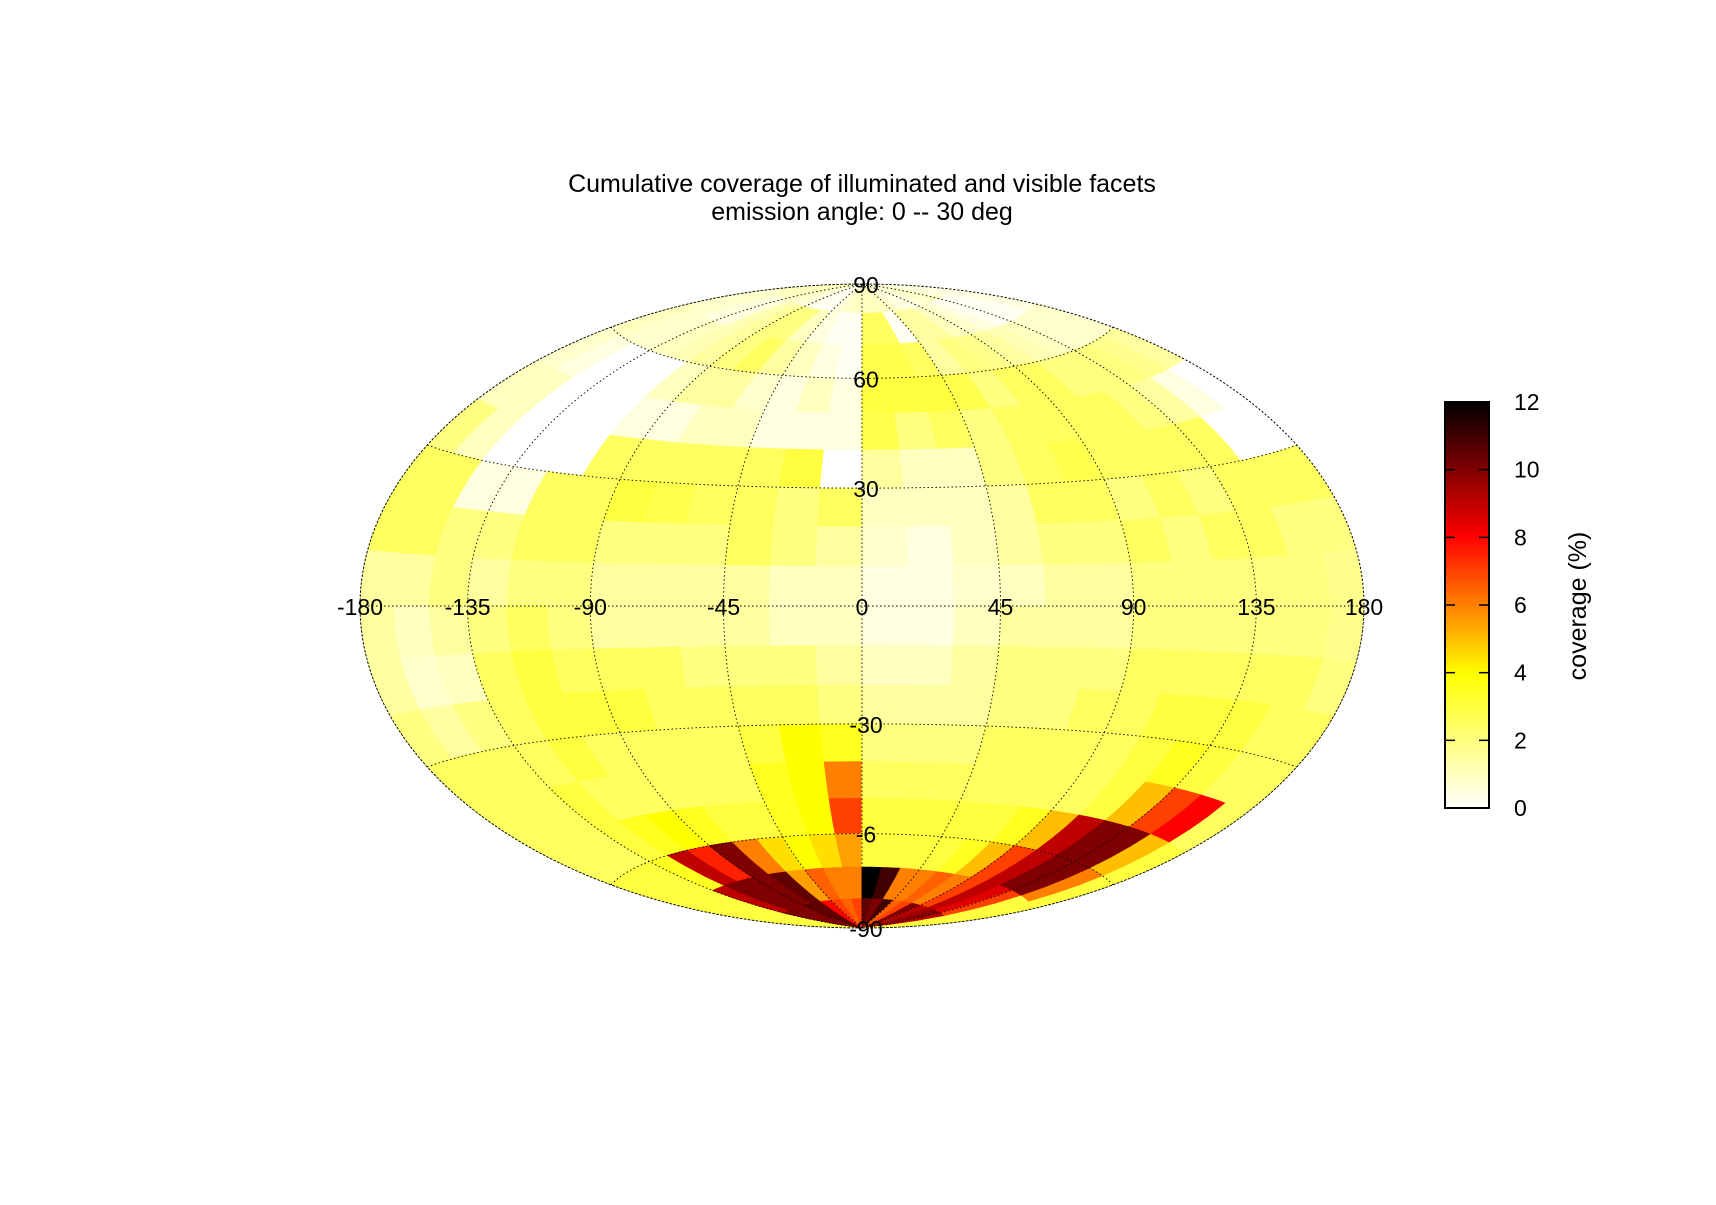  I want to click on longitude-tick-label: 90, so click(1134, 607).